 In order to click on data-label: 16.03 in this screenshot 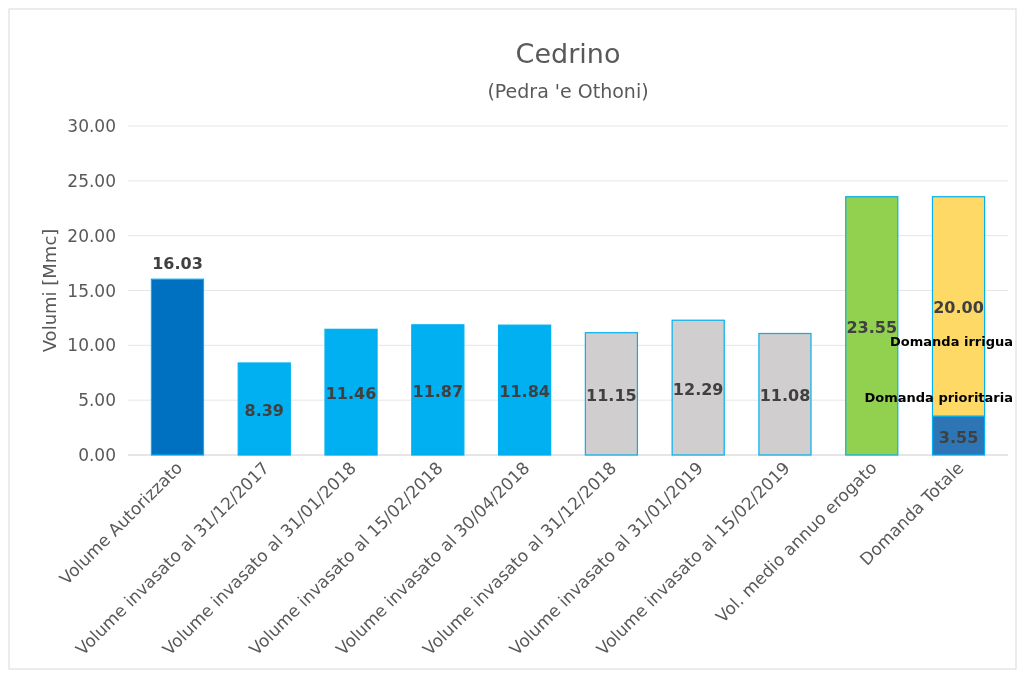, I will do `click(177, 264)`.